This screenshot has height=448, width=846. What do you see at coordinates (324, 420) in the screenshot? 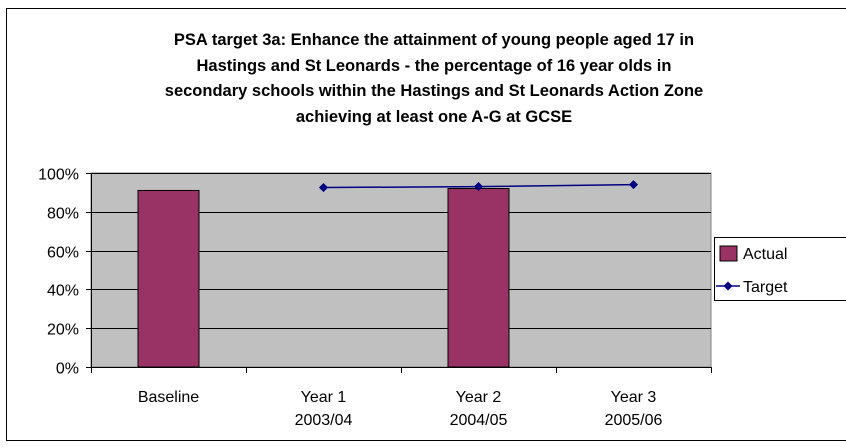
I see `x-tick-label: 2003/04` at bounding box center [324, 420].